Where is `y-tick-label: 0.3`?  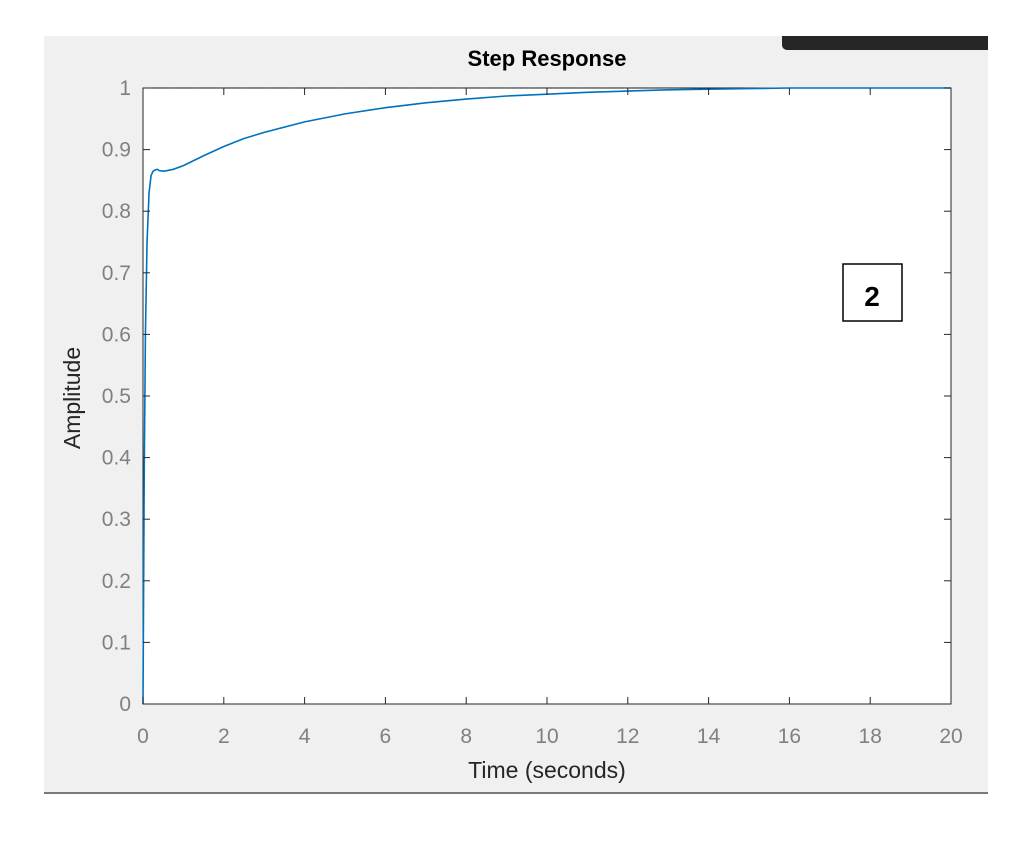
y-tick-label: 0.3 is located at coordinates (116, 519).